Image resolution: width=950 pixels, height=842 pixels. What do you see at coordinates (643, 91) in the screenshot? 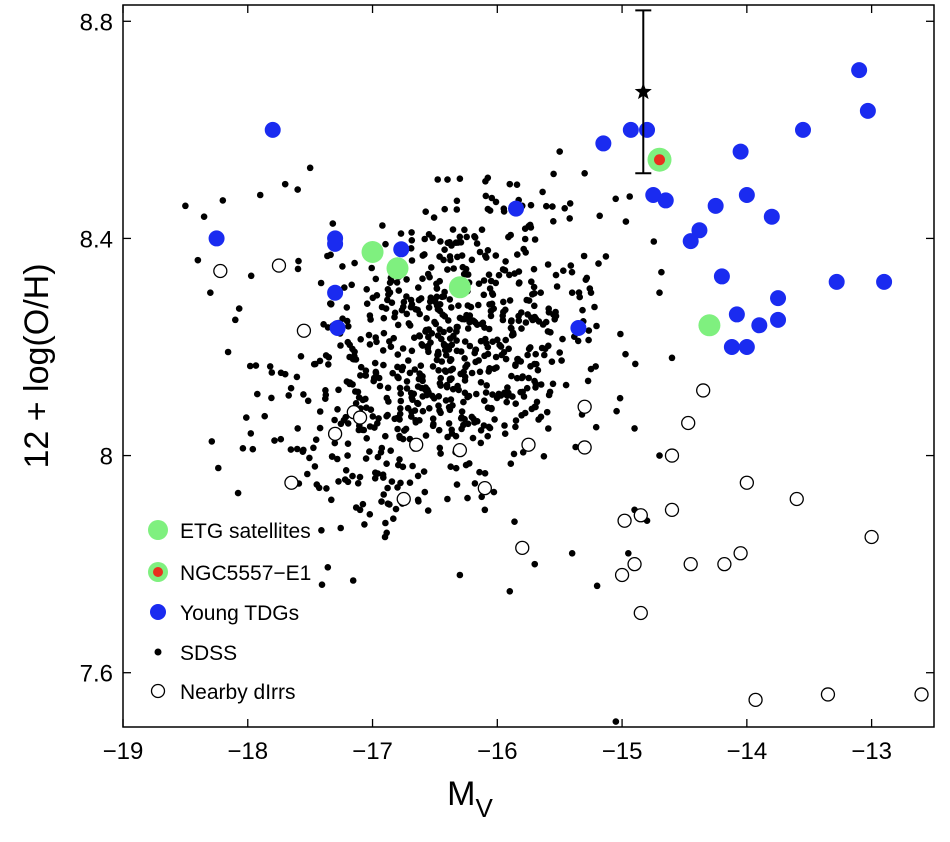
I see `errorbar-star-icon` at bounding box center [643, 91].